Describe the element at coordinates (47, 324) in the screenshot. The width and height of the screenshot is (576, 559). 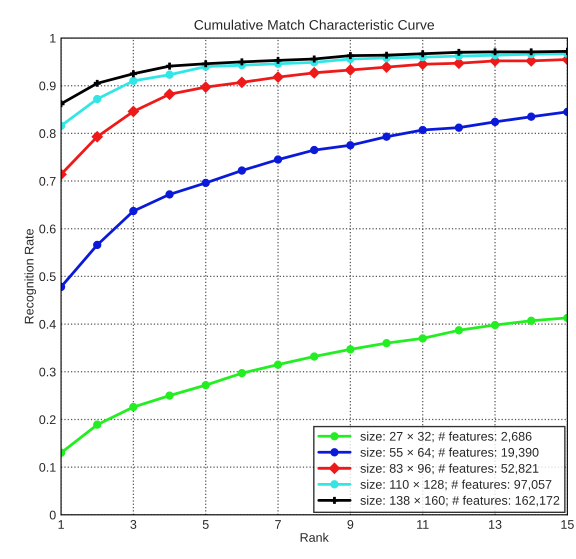
I see `y-tick-label: 0.4` at that location.